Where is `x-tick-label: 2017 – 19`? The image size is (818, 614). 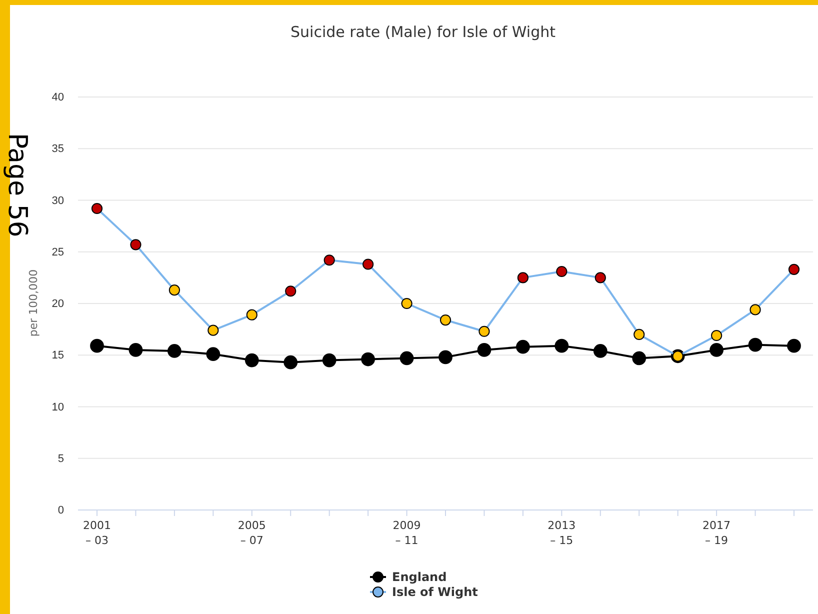 x-tick-label: 2017 – 19 is located at coordinates (716, 533).